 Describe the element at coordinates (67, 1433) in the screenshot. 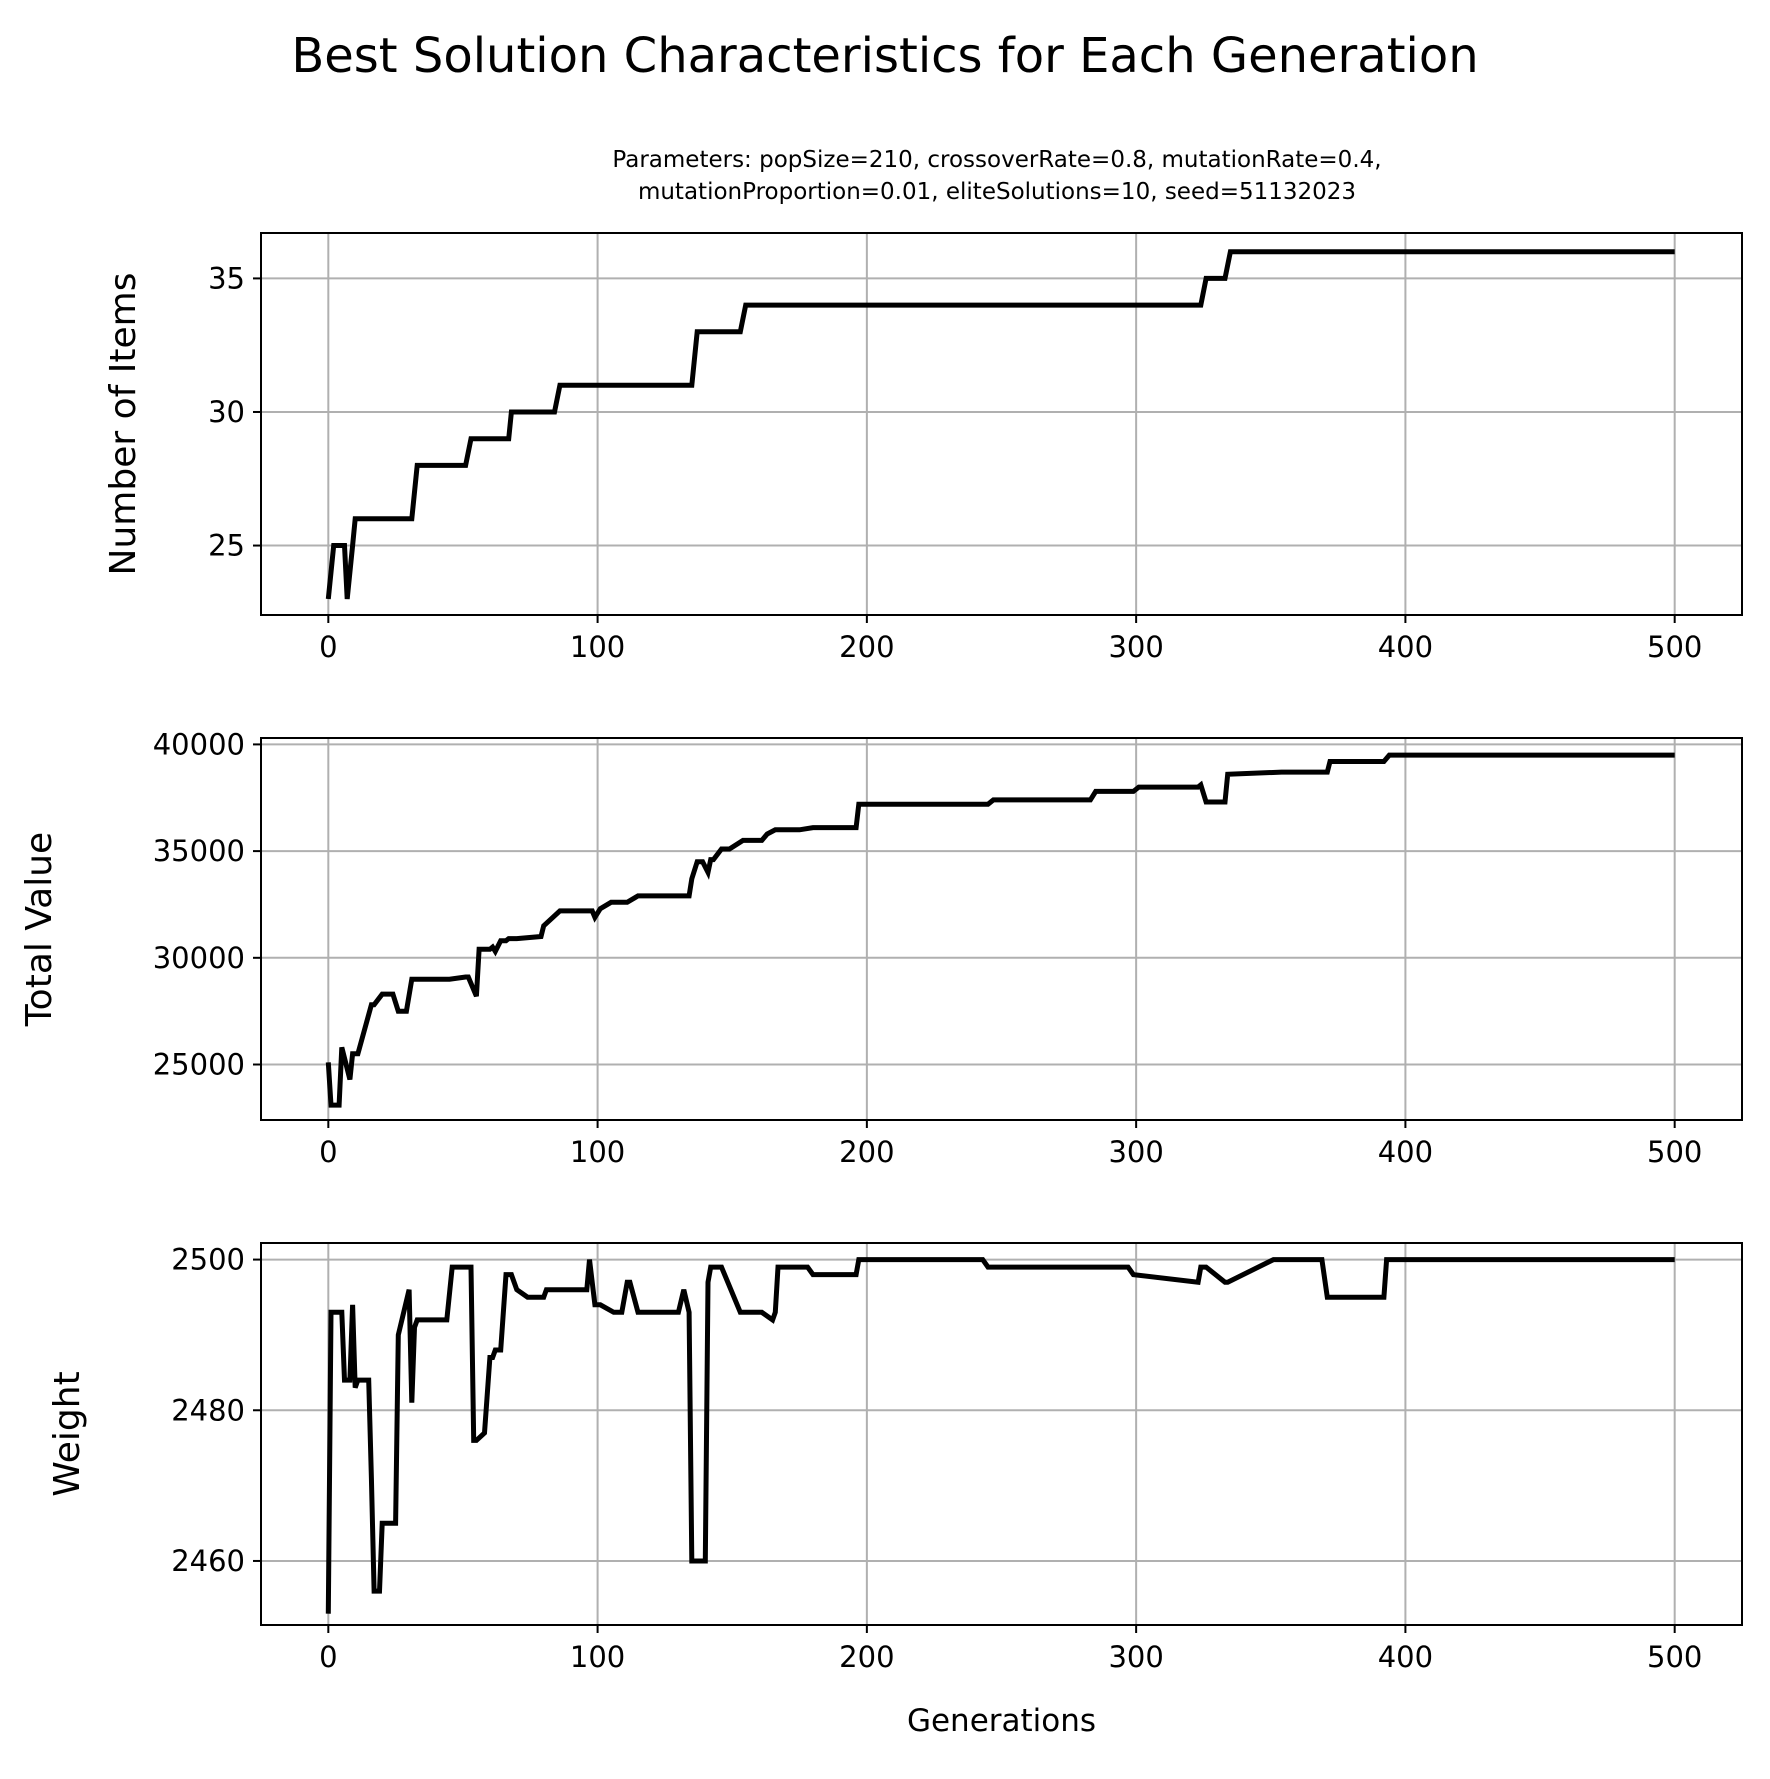

I see `y-axis-label-weight: Weight` at that location.